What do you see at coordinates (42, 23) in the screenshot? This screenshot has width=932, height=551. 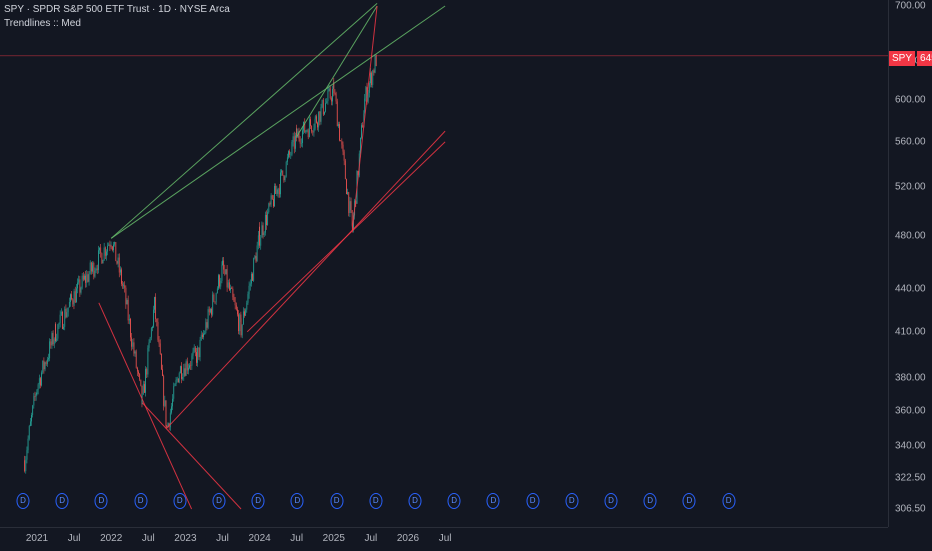 I see `indicator-title: Trendlines :: Med` at bounding box center [42, 23].